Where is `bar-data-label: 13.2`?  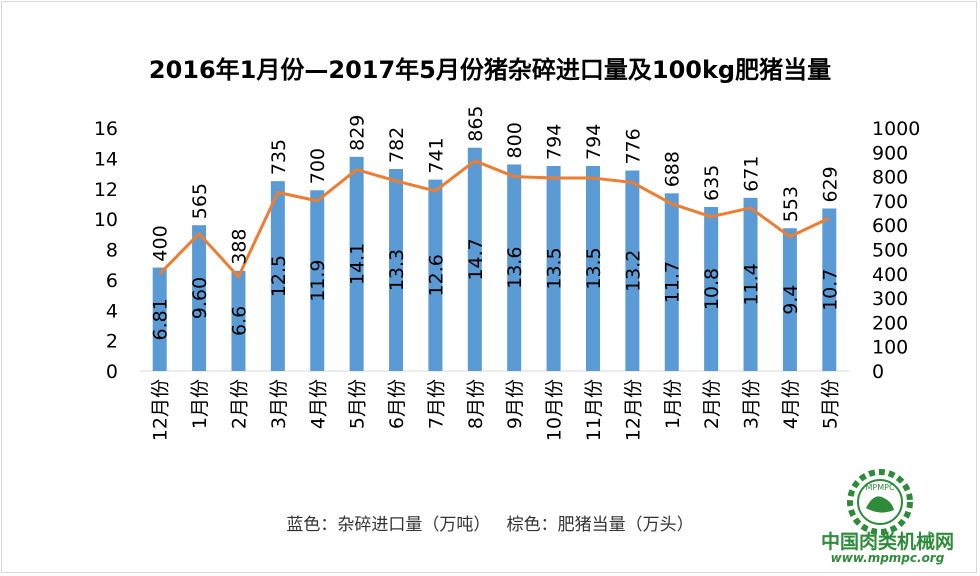 bar-data-label: 13.2 is located at coordinates (633, 271).